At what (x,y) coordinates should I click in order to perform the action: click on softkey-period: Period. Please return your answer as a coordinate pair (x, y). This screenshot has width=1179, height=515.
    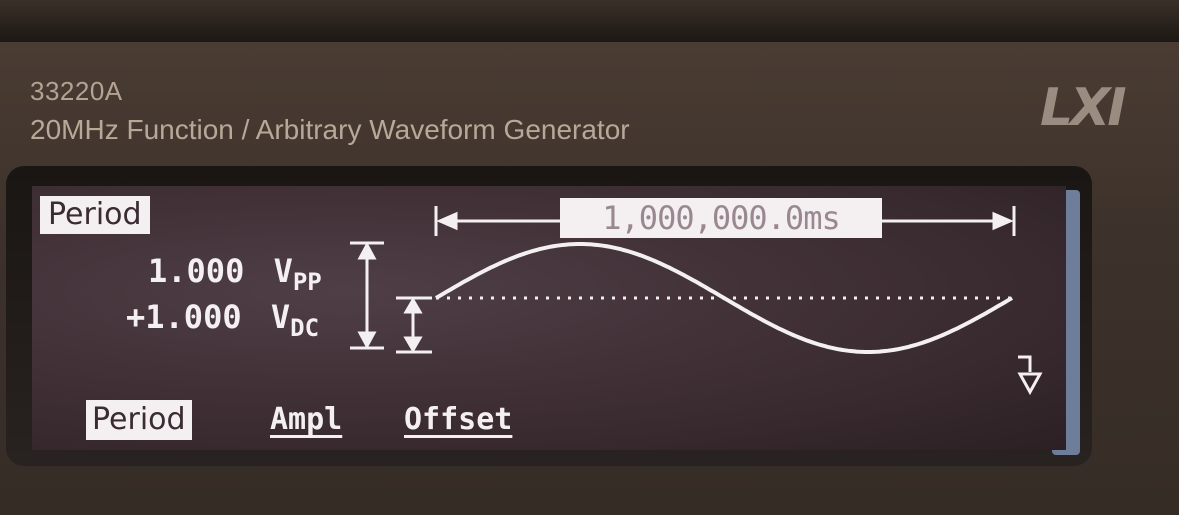
    Looking at the image, I should click on (139, 420).